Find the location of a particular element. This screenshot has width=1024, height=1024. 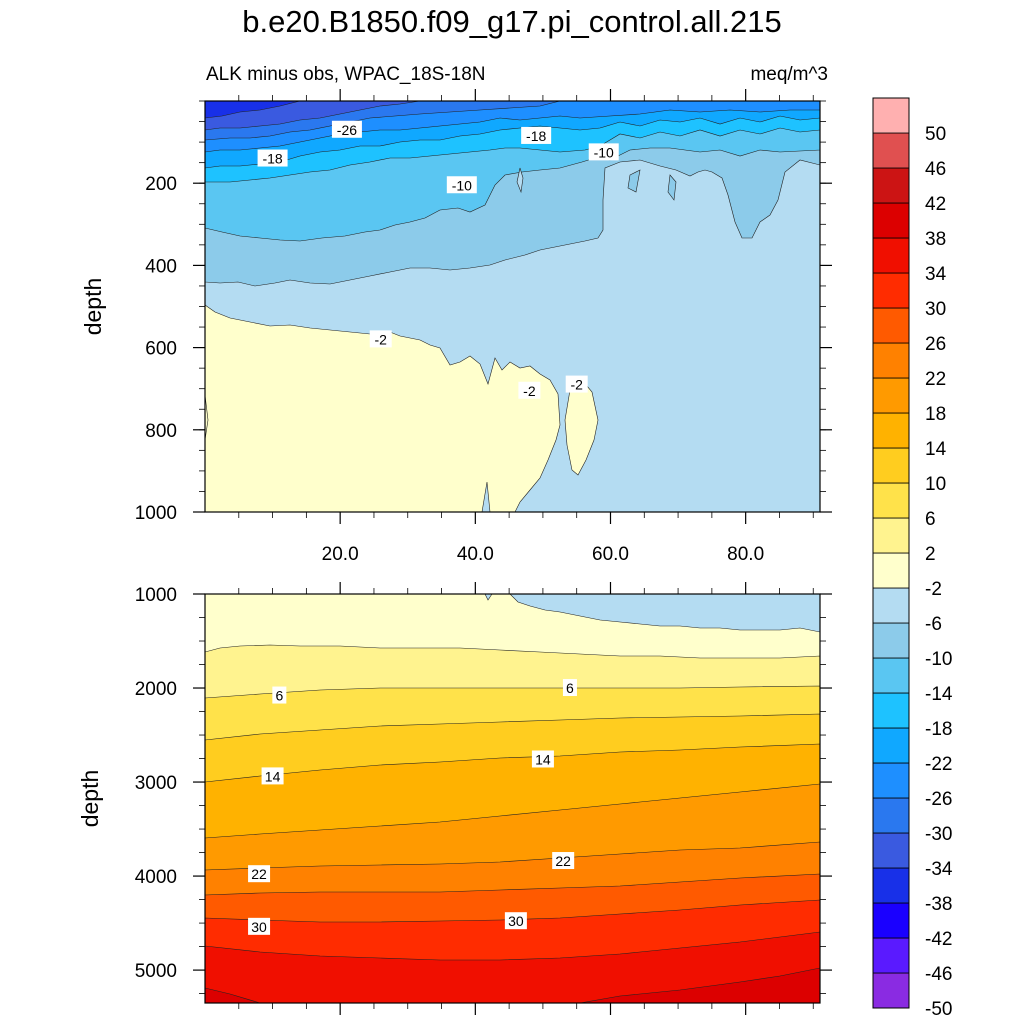

colorbar-label: -38 is located at coordinates (938, 904).